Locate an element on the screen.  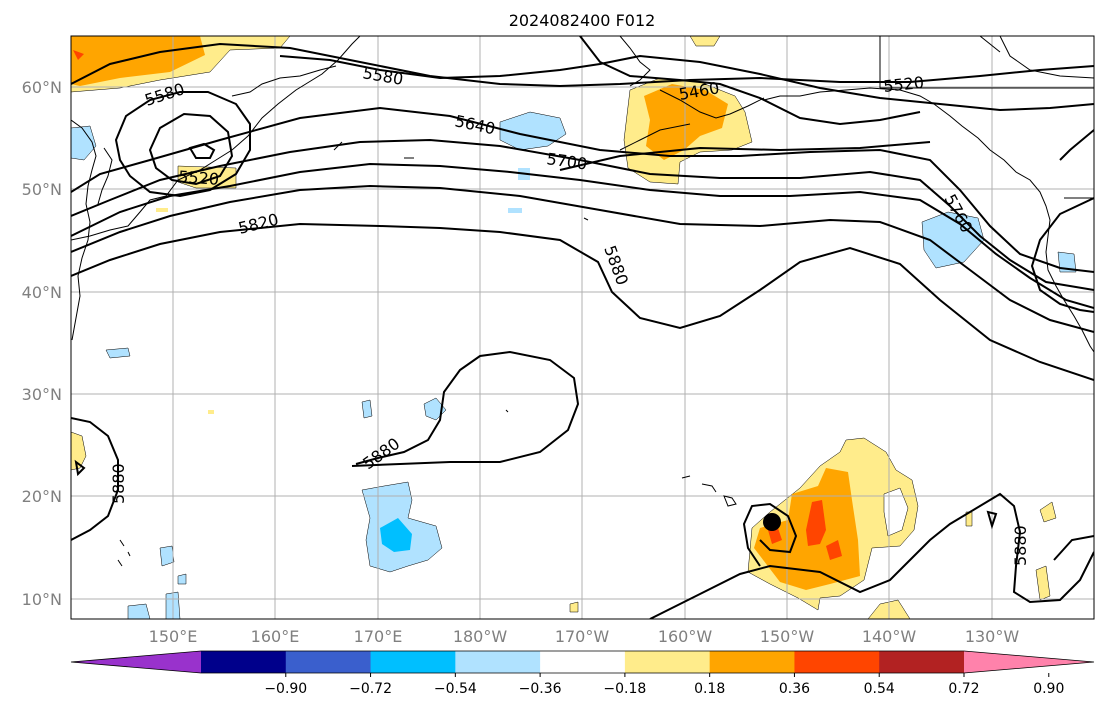
lon-label: 130°W is located at coordinates (992, 636).